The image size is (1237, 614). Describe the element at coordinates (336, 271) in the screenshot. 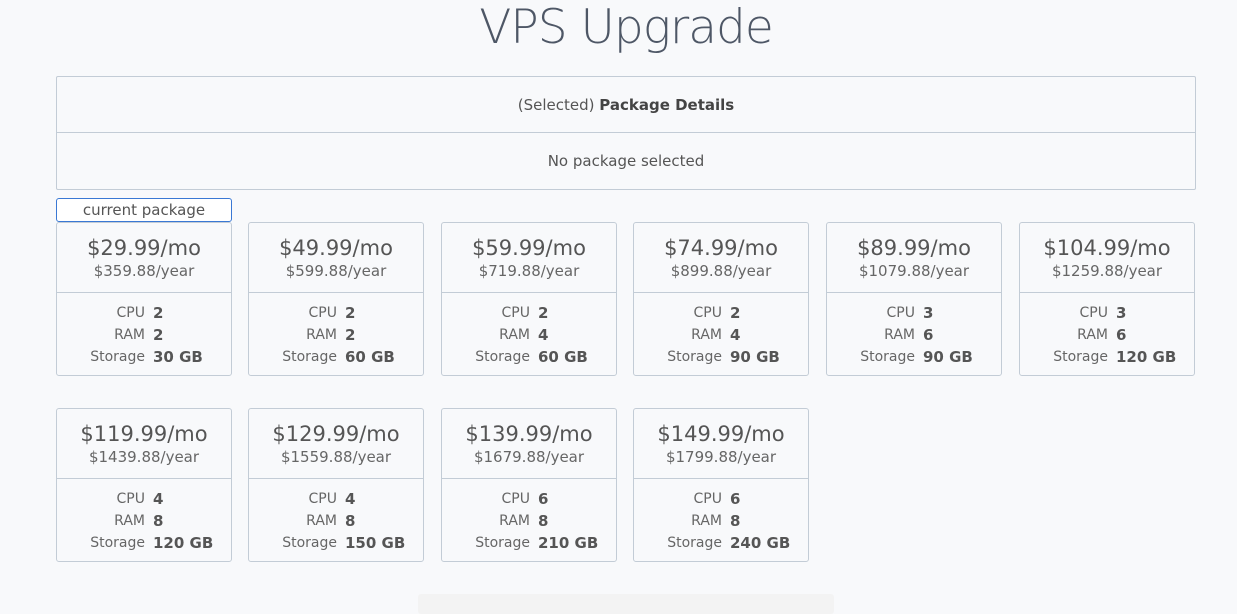

I see `yearly-price: $599.88/year` at that location.